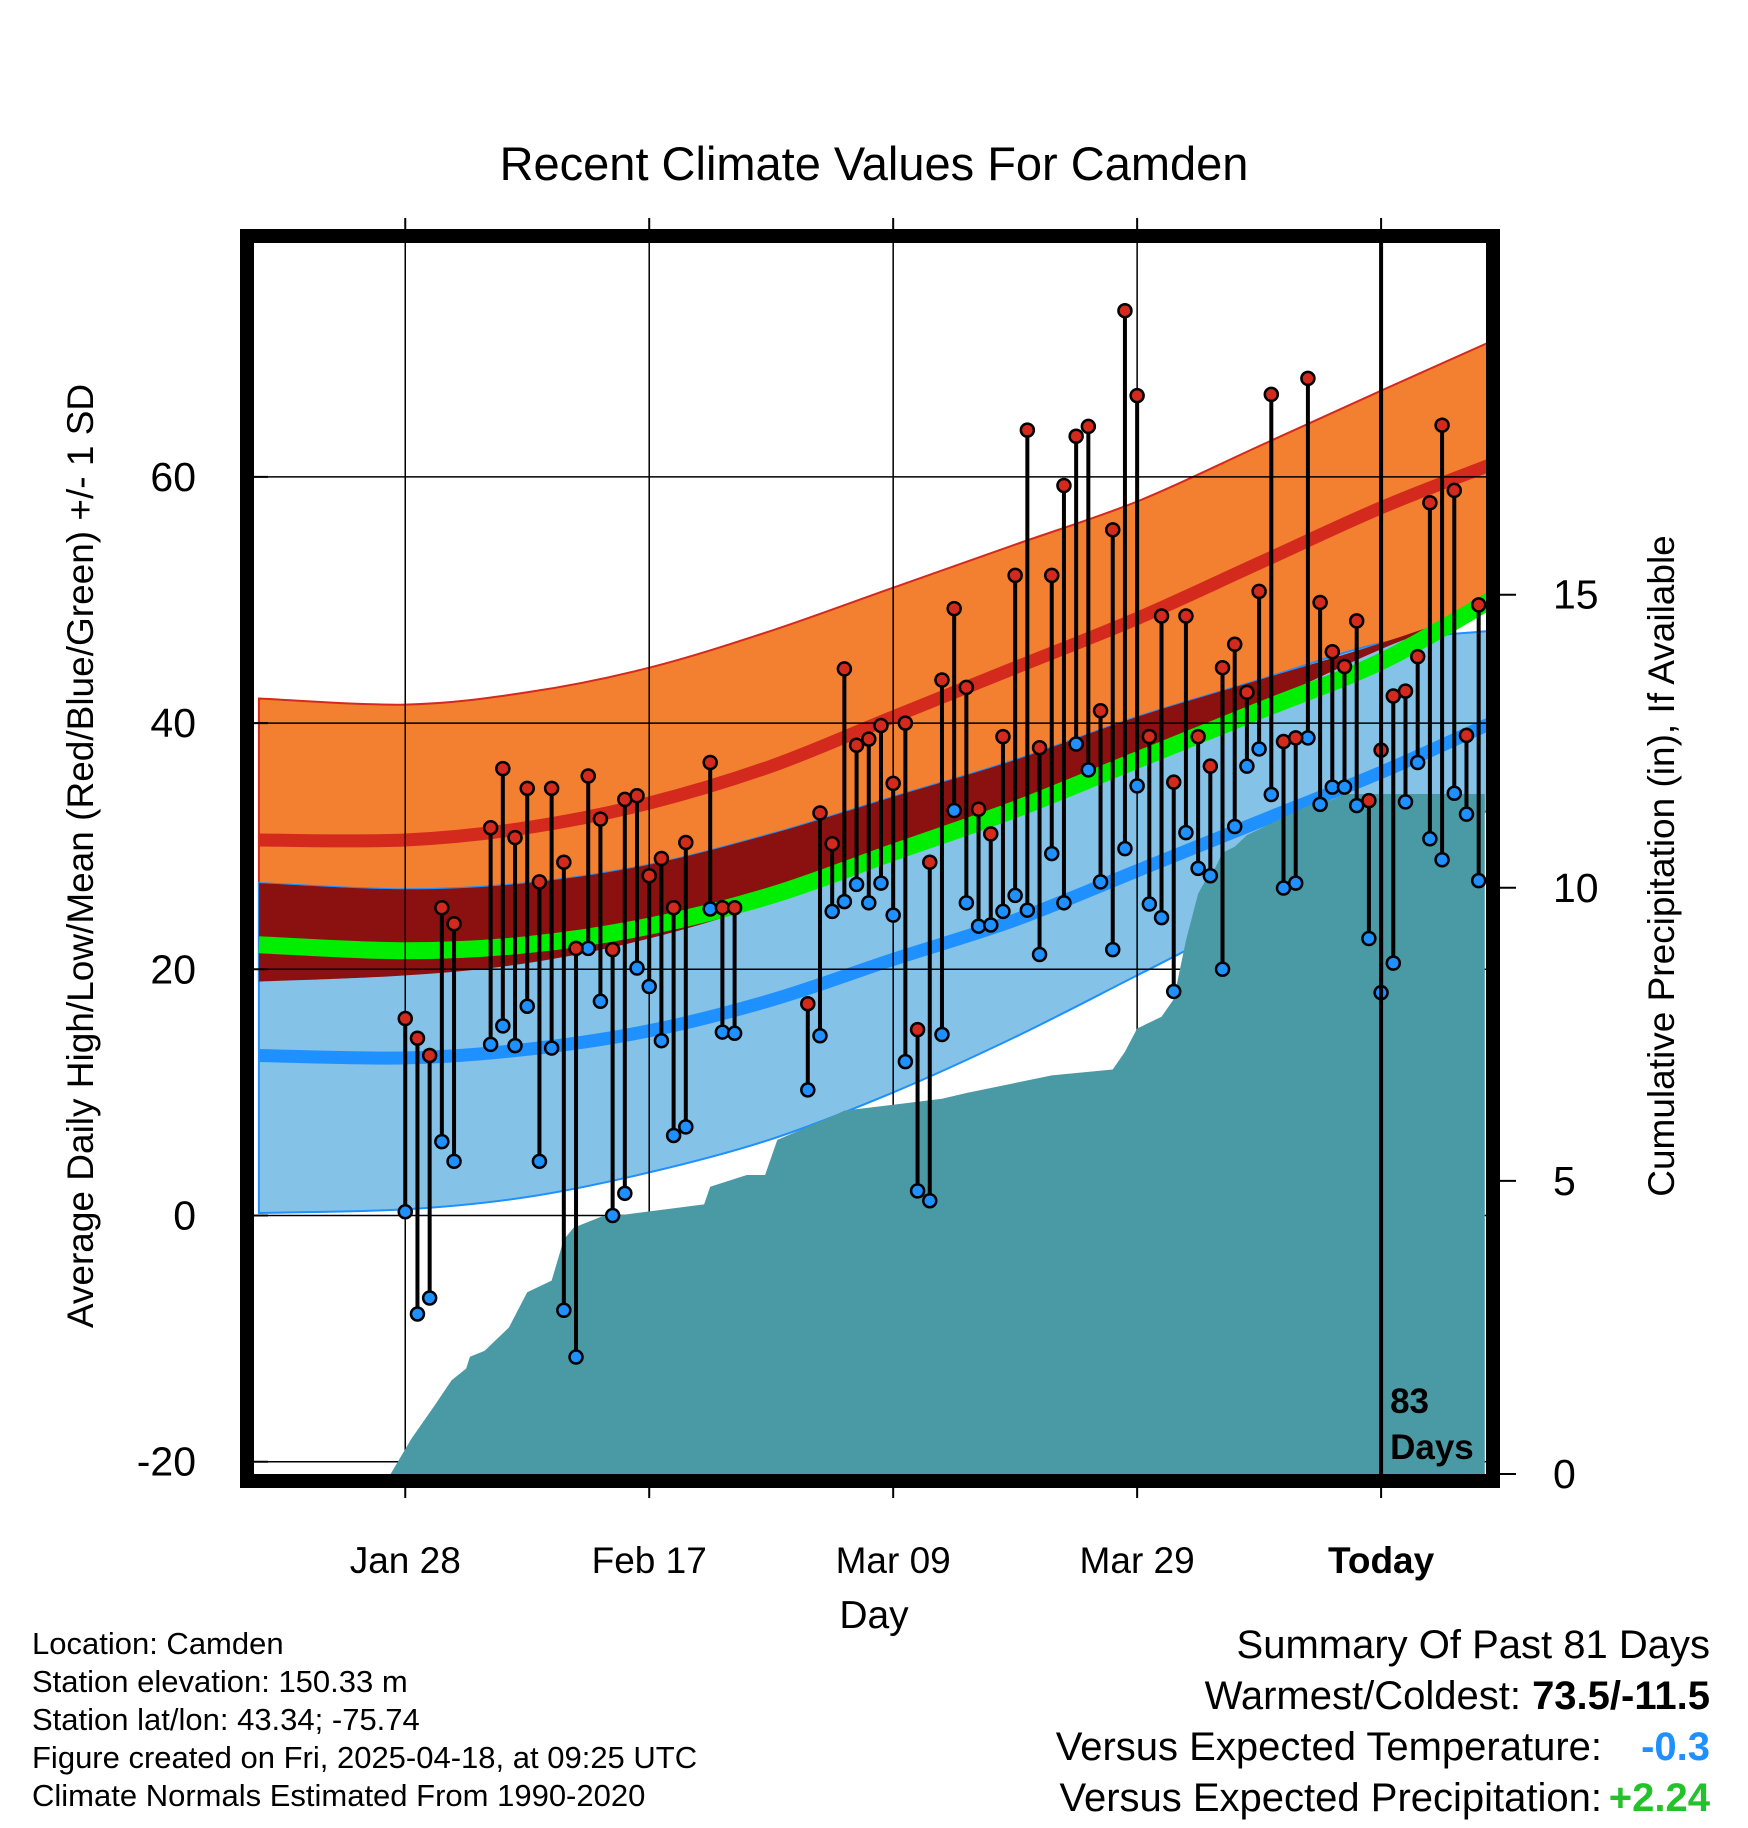 The height and width of the screenshot is (1828, 1748). I want to click on y2-tick-label: 5, so click(1564, 1181).